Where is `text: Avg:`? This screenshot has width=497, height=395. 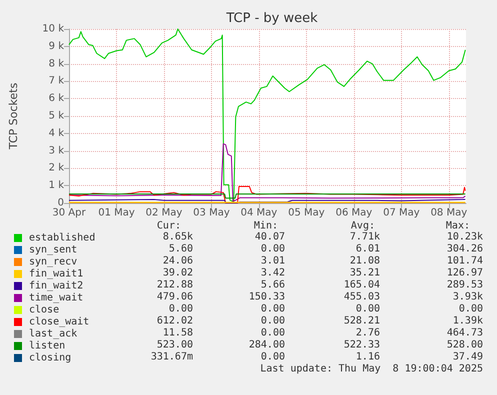
text: Avg: is located at coordinates (362, 226).